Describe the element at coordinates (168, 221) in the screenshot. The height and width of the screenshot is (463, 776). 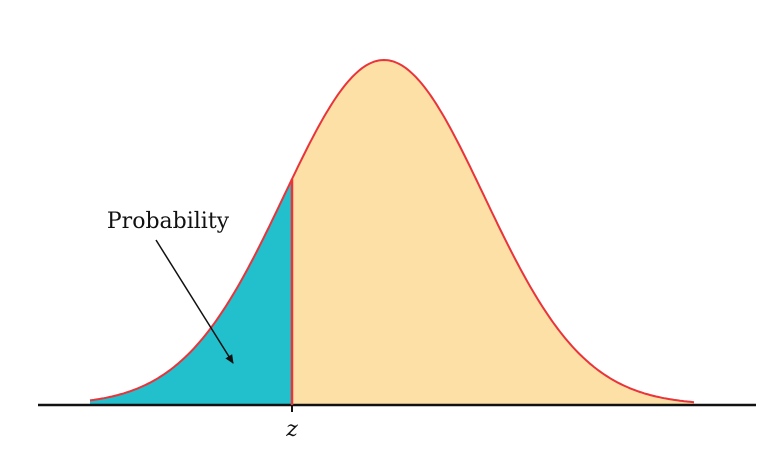
I see `probability-label: Probability` at that location.